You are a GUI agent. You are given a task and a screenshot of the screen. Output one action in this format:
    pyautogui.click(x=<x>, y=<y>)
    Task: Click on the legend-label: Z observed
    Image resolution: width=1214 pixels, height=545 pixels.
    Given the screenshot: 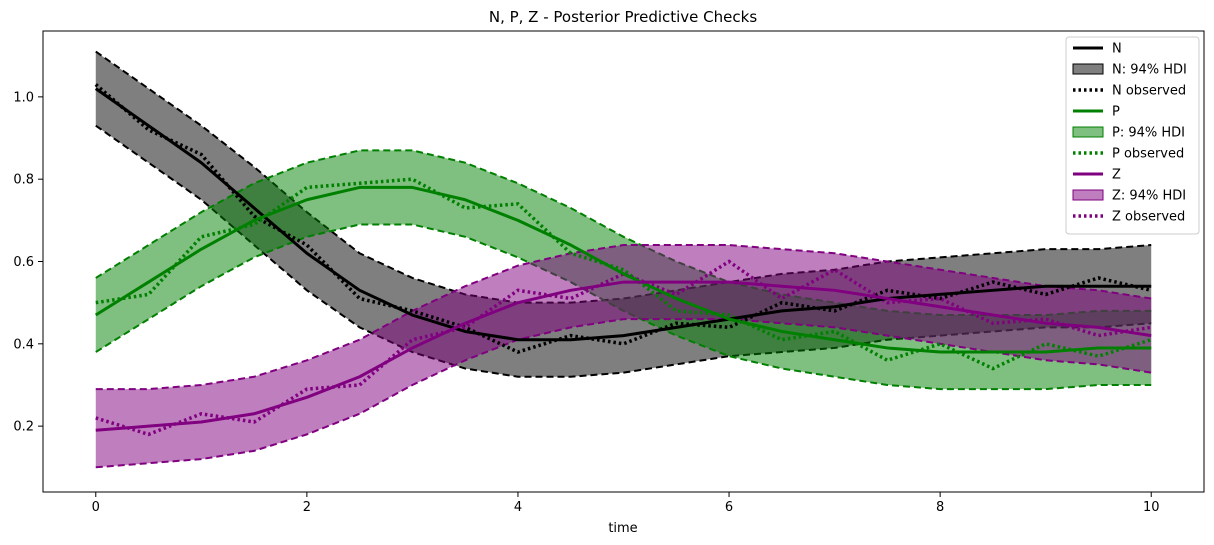 What is the action you would take?
    pyautogui.click(x=1148, y=217)
    